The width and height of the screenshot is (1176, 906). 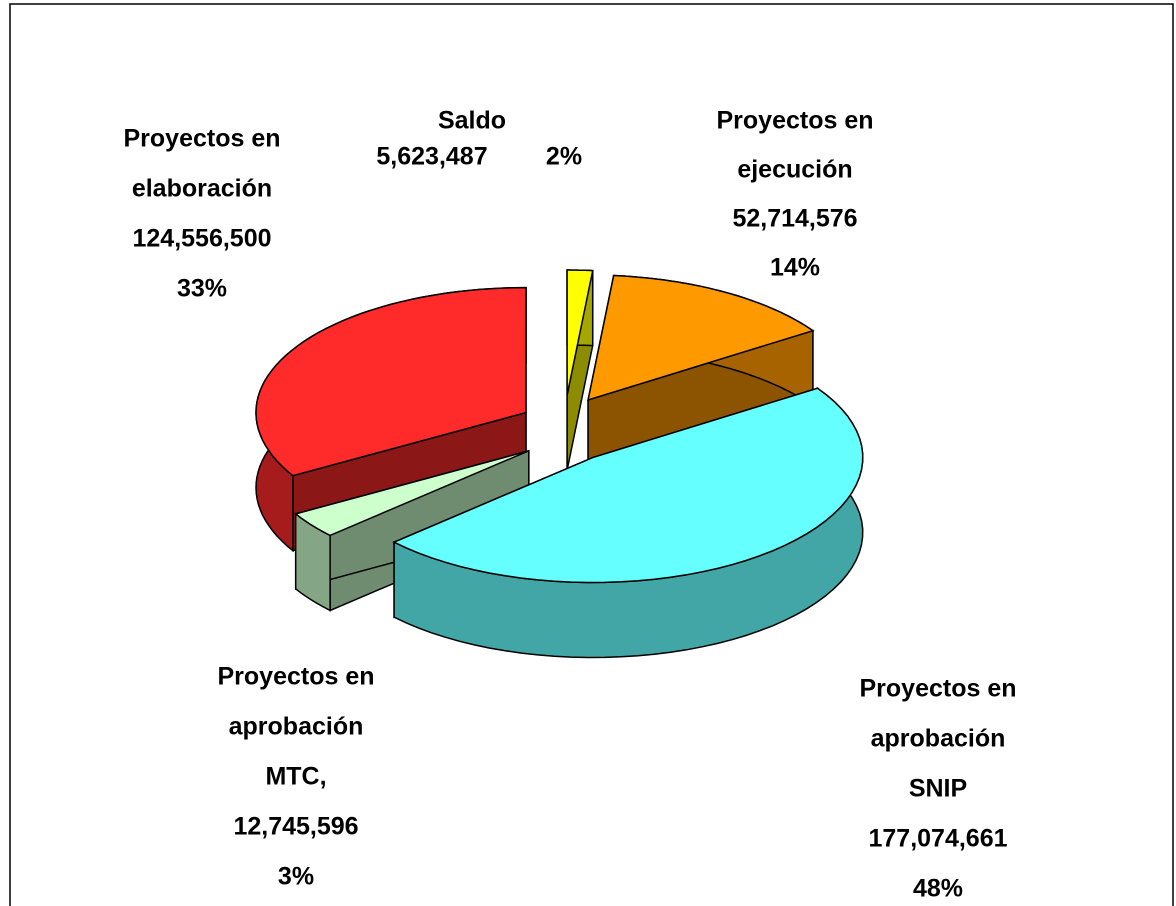 I want to click on percent-label: 3%, so click(x=296, y=877).